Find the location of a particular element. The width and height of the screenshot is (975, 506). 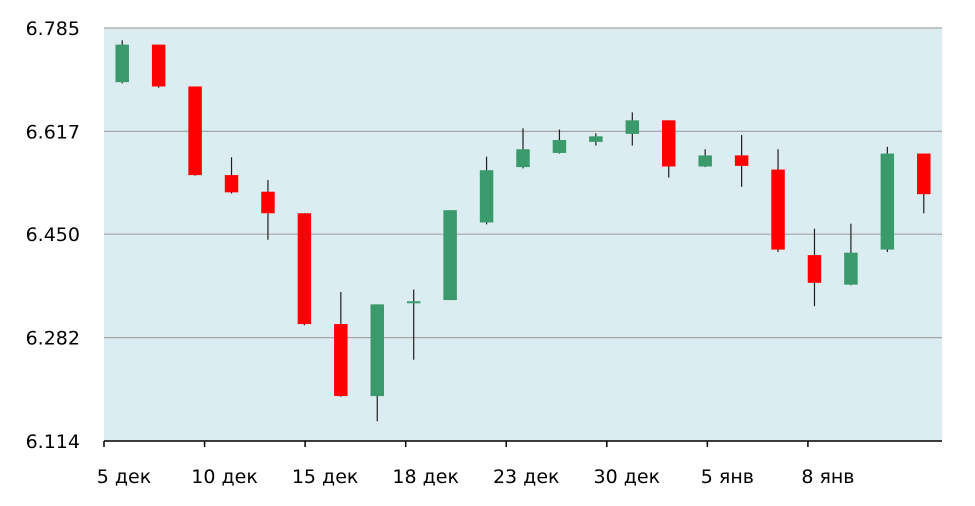

x-tick-label: 15 дек is located at coordinates (325, 477).